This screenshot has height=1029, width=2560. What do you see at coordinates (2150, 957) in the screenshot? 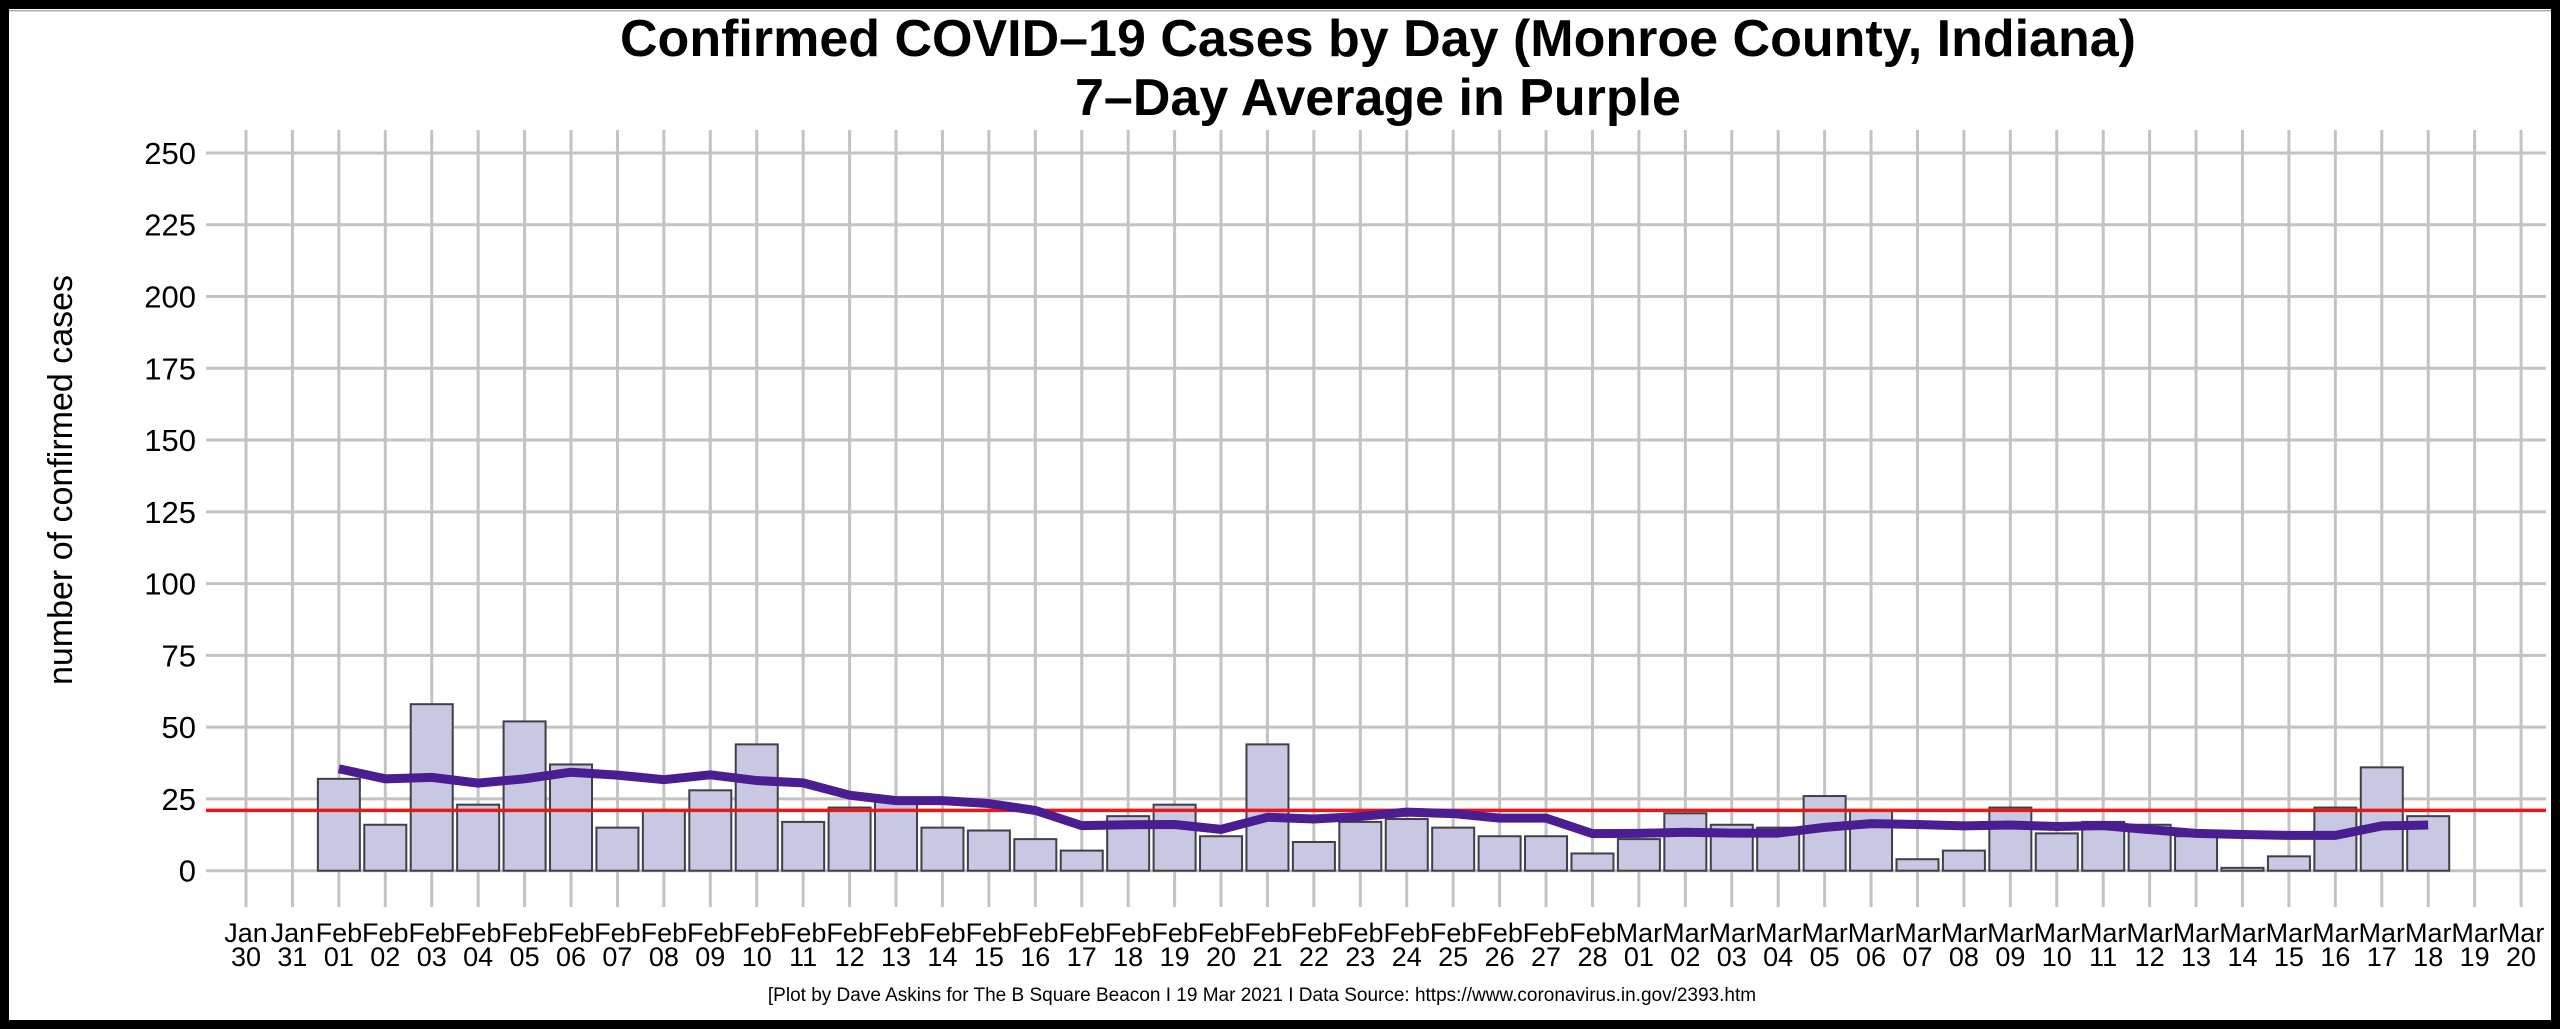
I see `x-tick-day: 12` at bounding box center [2150, 957].